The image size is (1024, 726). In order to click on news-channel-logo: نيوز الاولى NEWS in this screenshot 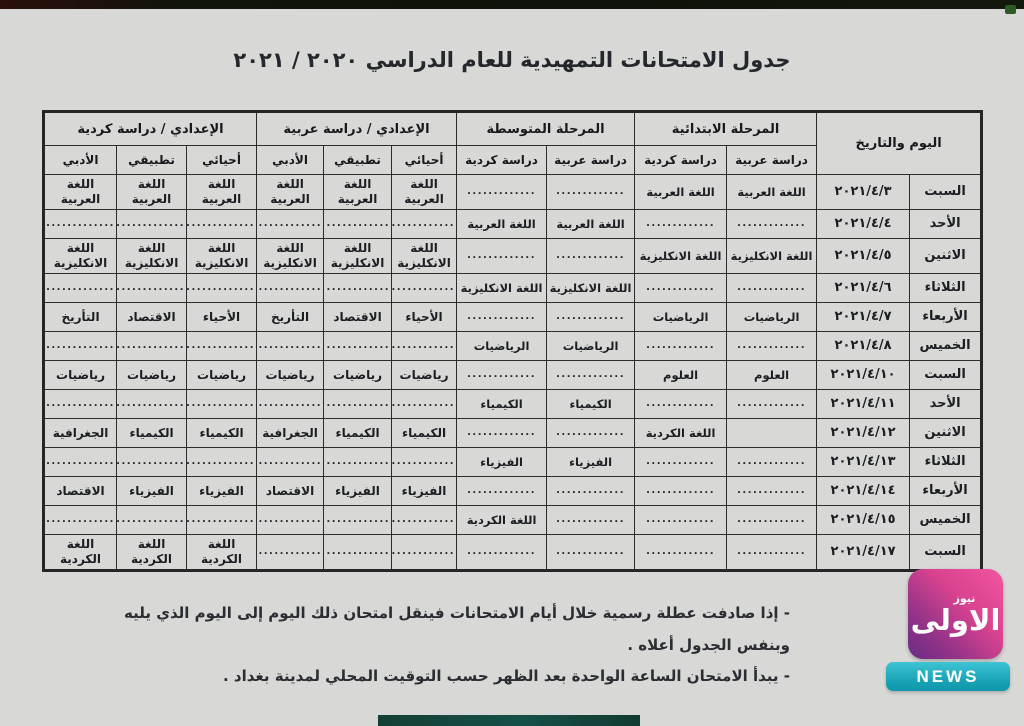, I will do `click(948, 630)`.